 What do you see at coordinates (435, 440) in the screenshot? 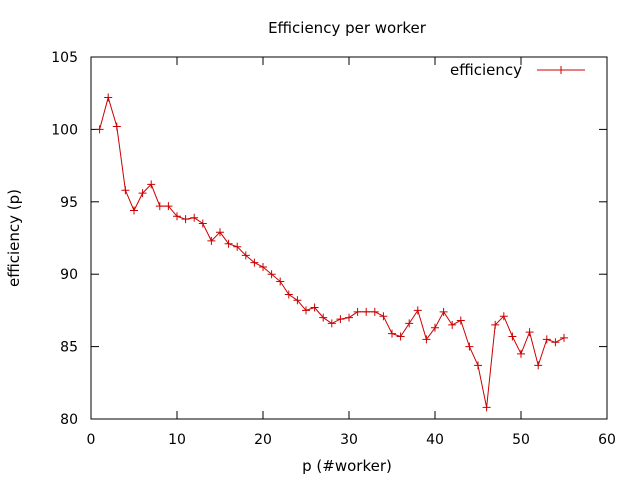
I see `x-tick-label: 40` at bounding box center [435, 440].